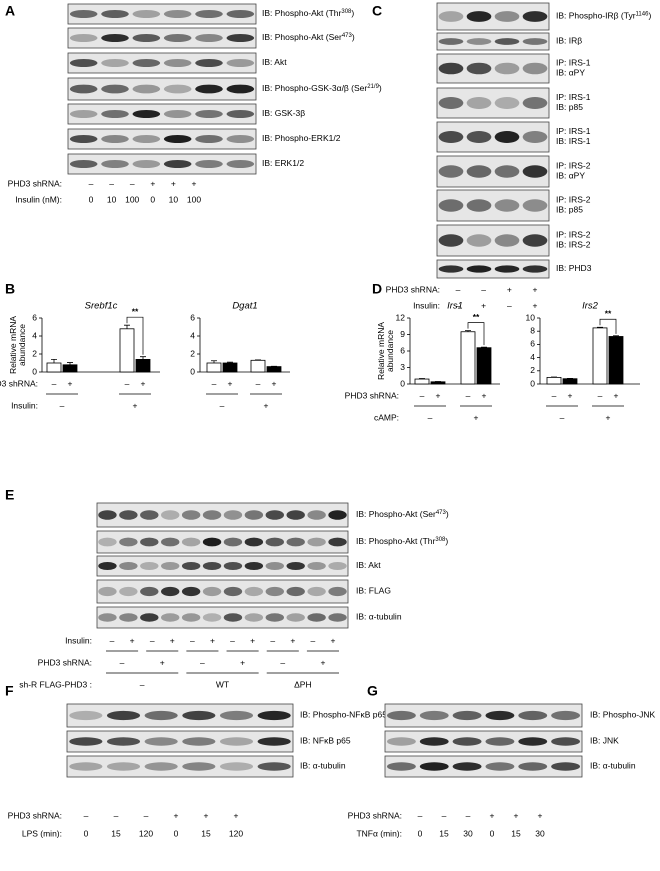 Image resolution: width=660 pixels, height=871 pixels. Describe the element at coordinates (402, 541) in the screenshot. I see `blot-label: IB: Phospho-Akt (Thr308)` at that location.